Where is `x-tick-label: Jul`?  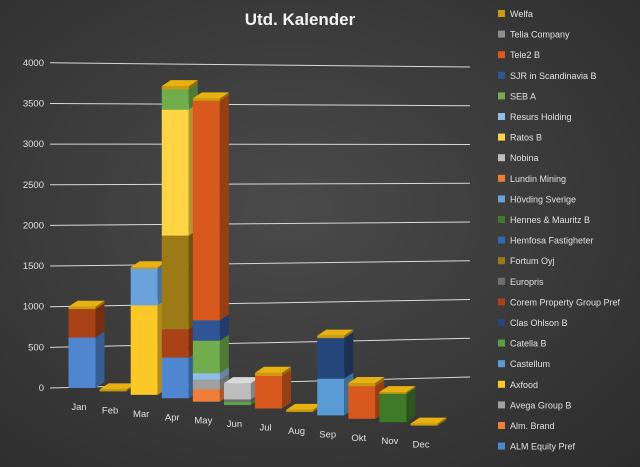
x-tick-label: Jul is located at coordinates (265, 428).